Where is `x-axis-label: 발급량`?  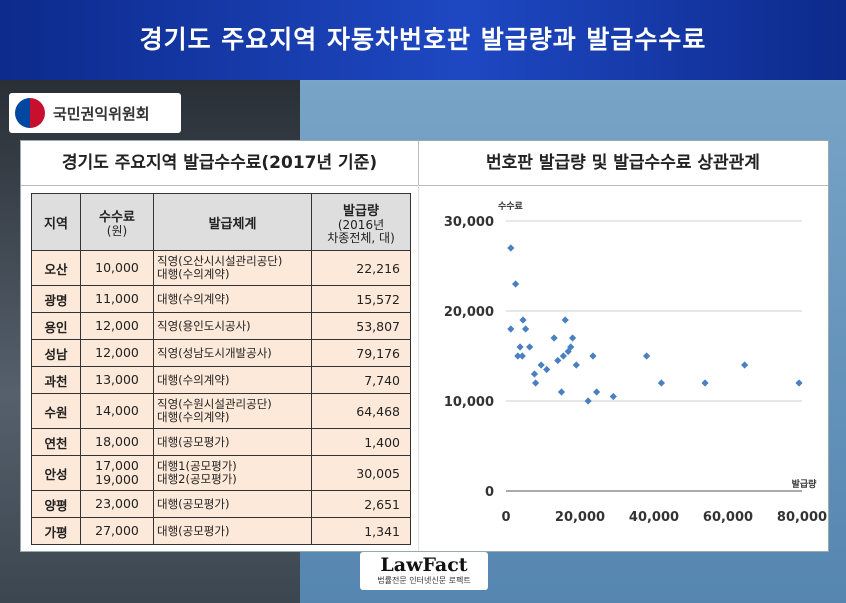
x-axis-label: 발급량 is located at coordinates (805, 484).